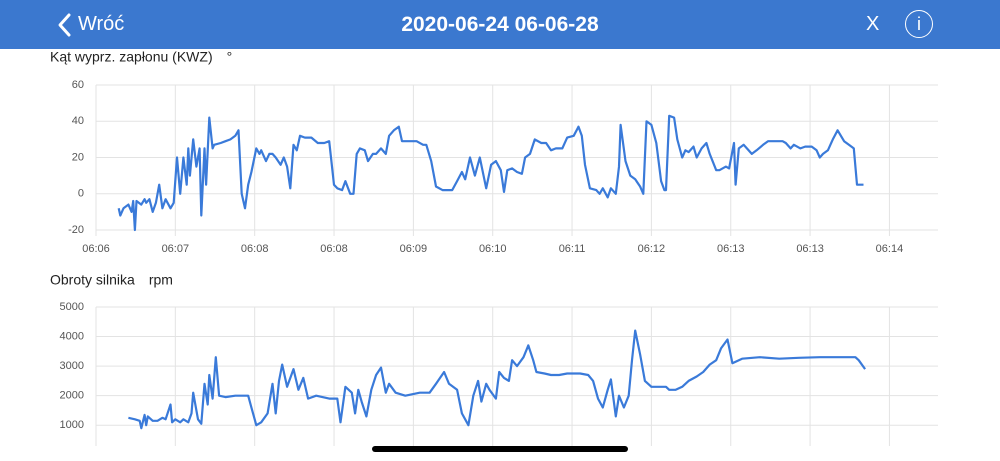  What do you see at coordinates (101, 24) in the screenshot?
I see `back-label: Wróć` at bounding box center [101, 24].